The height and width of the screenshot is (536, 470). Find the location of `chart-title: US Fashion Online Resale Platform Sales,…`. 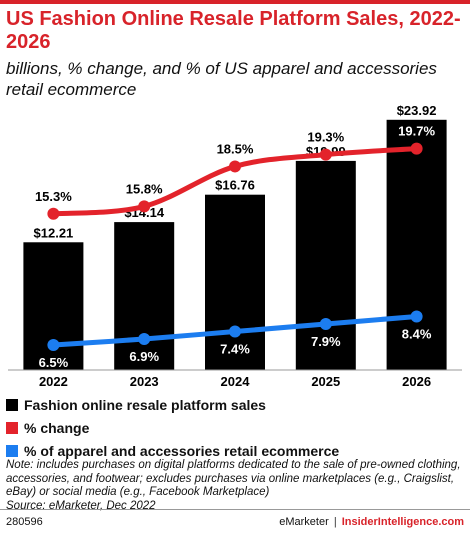

chart-title: US Fashion Online Resale Platform Sales,… is located at coordinates (233, 30).